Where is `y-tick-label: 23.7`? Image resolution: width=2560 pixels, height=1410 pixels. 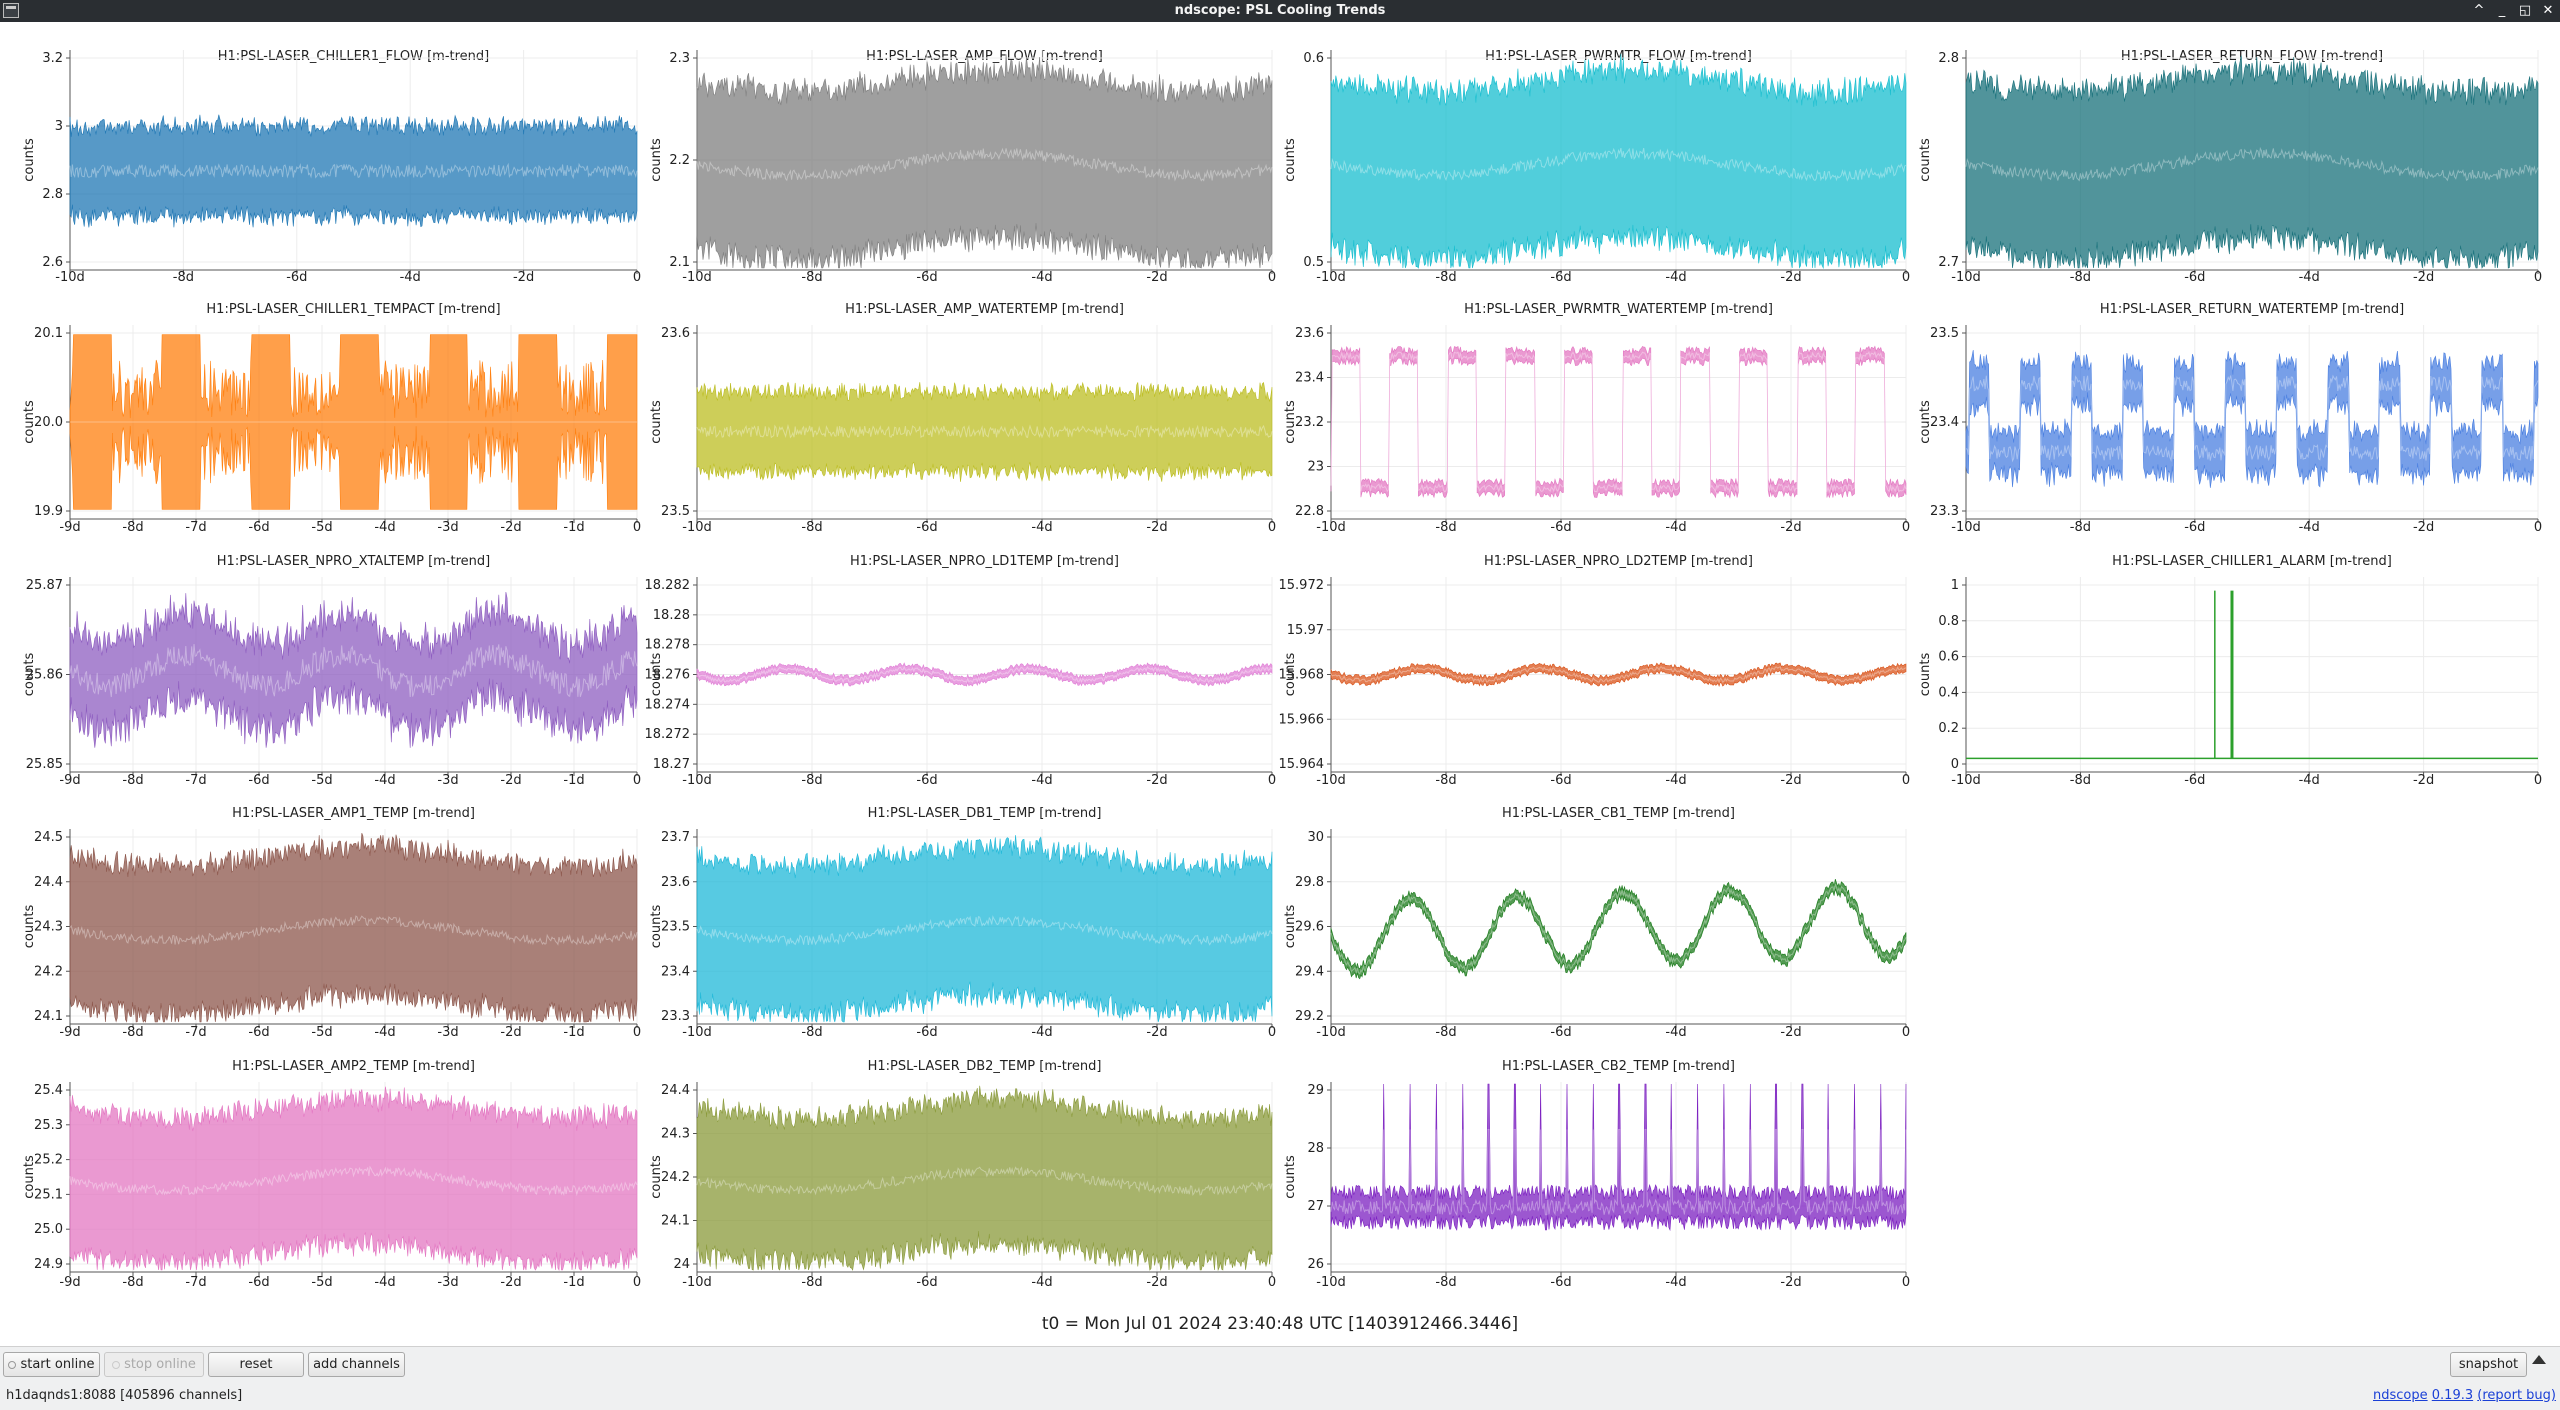
y-tick-label: 23.7 is located at coordinates (675, 837).